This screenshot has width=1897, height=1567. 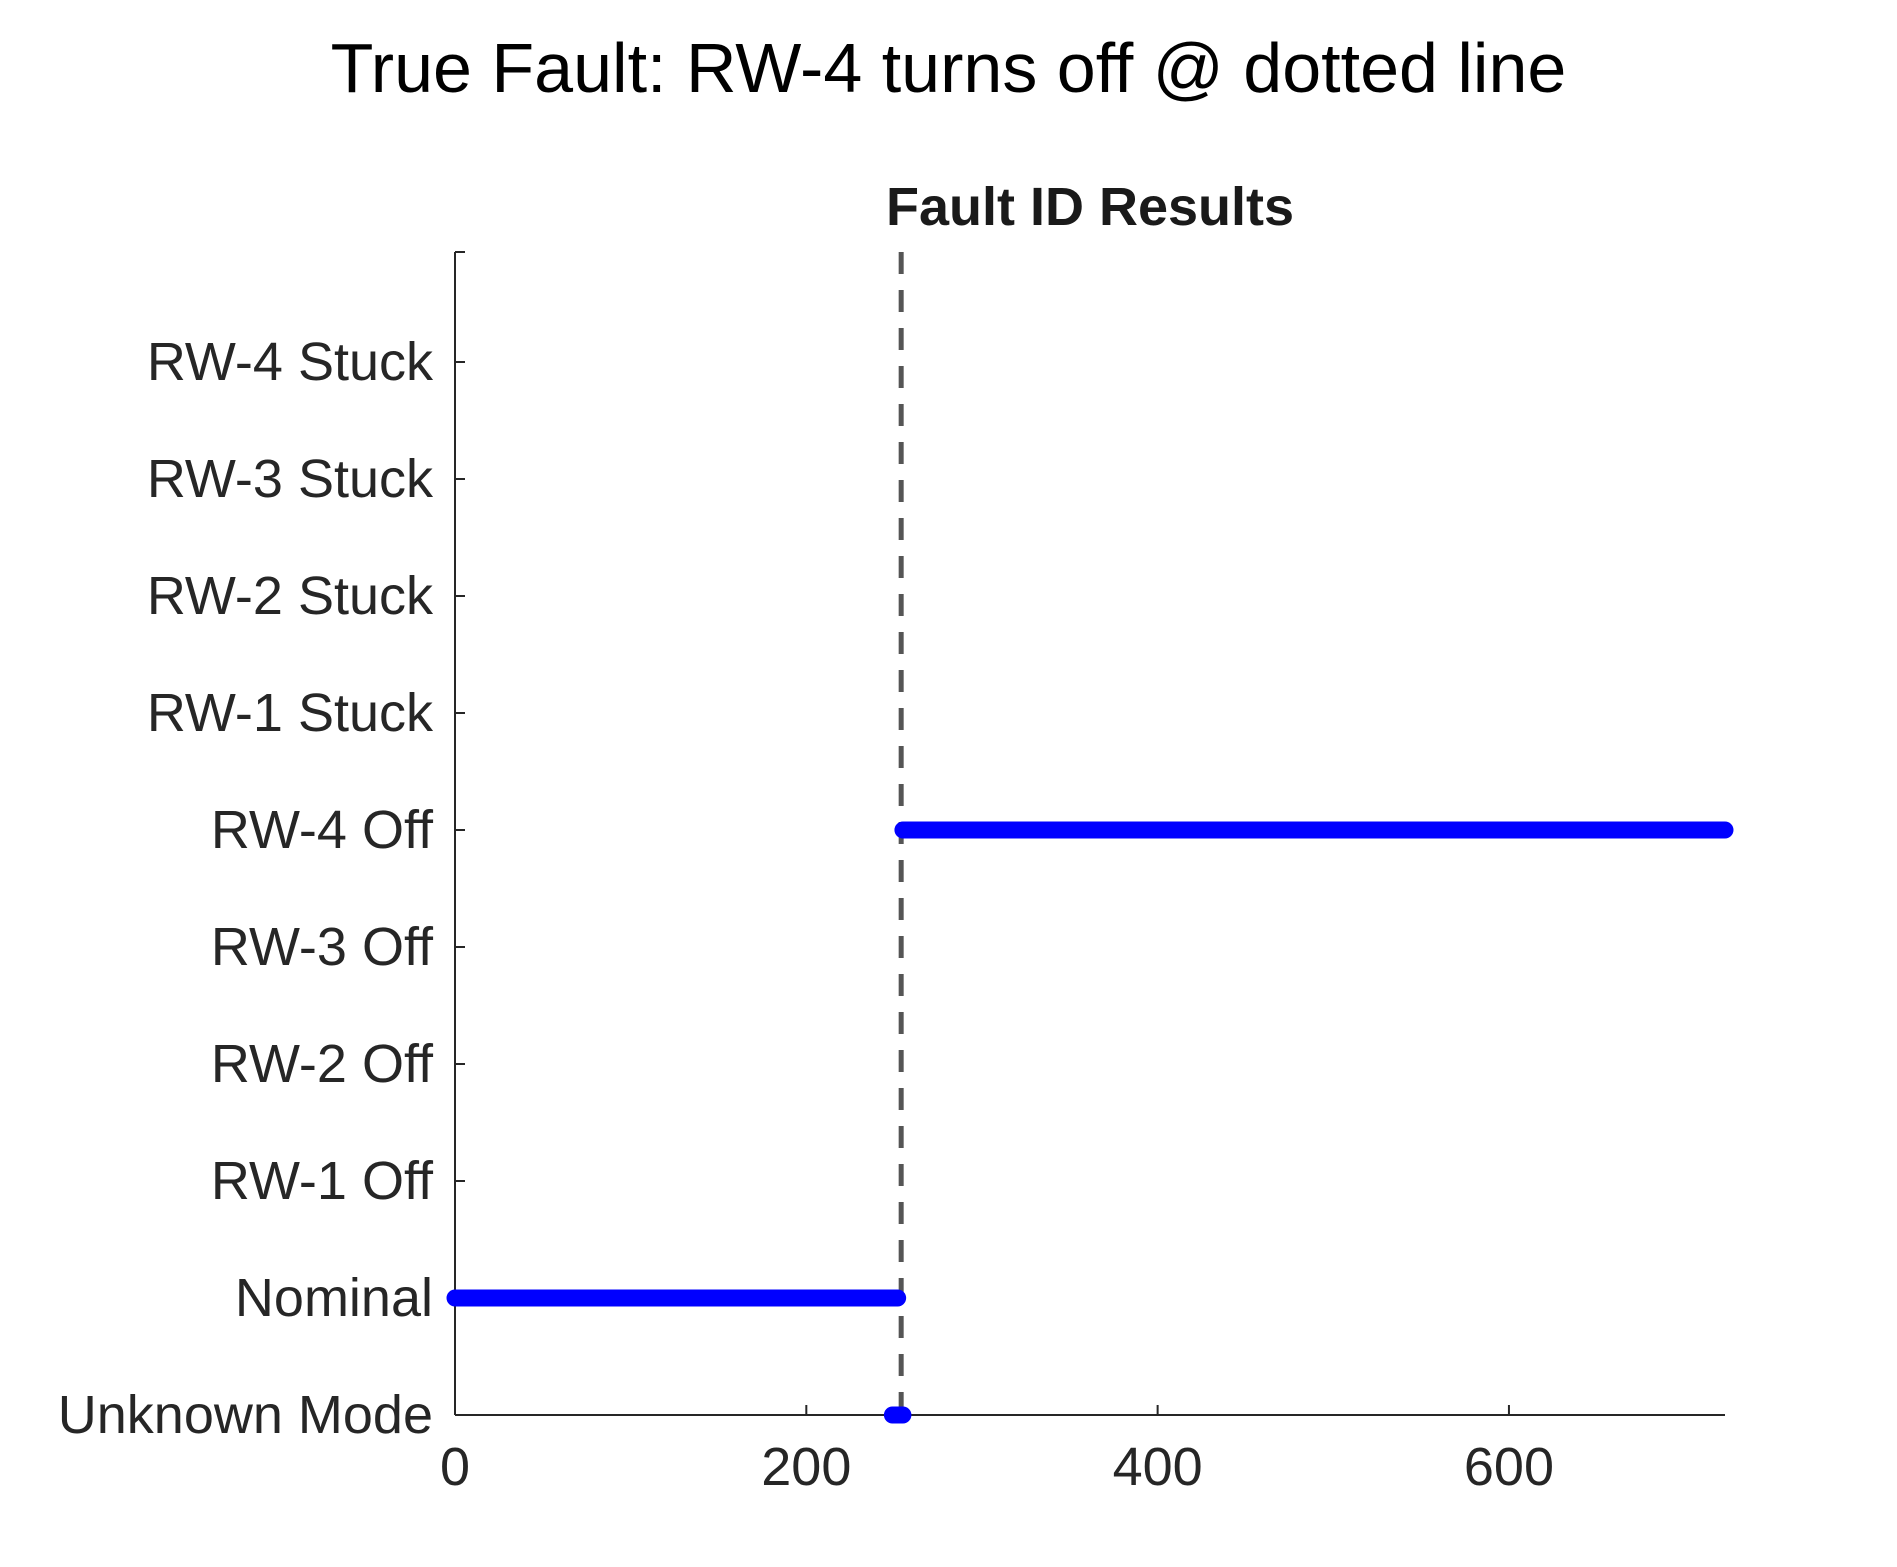 I want to click on y-tick-label: Unknown Mode, so click(x=245, y=1415).